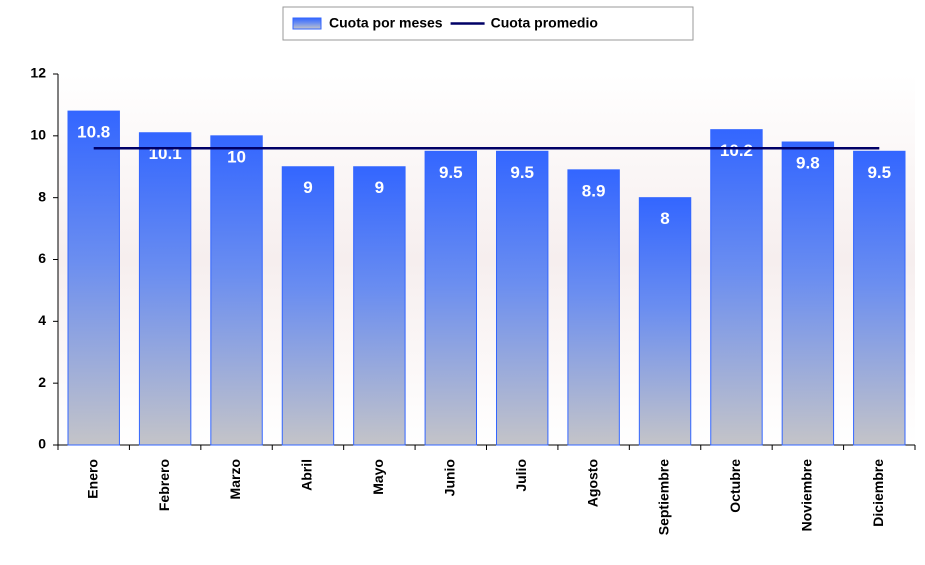  Describe the element at coordinates (664, 218) in the screenshot. I see `value-label: 8` at that location.